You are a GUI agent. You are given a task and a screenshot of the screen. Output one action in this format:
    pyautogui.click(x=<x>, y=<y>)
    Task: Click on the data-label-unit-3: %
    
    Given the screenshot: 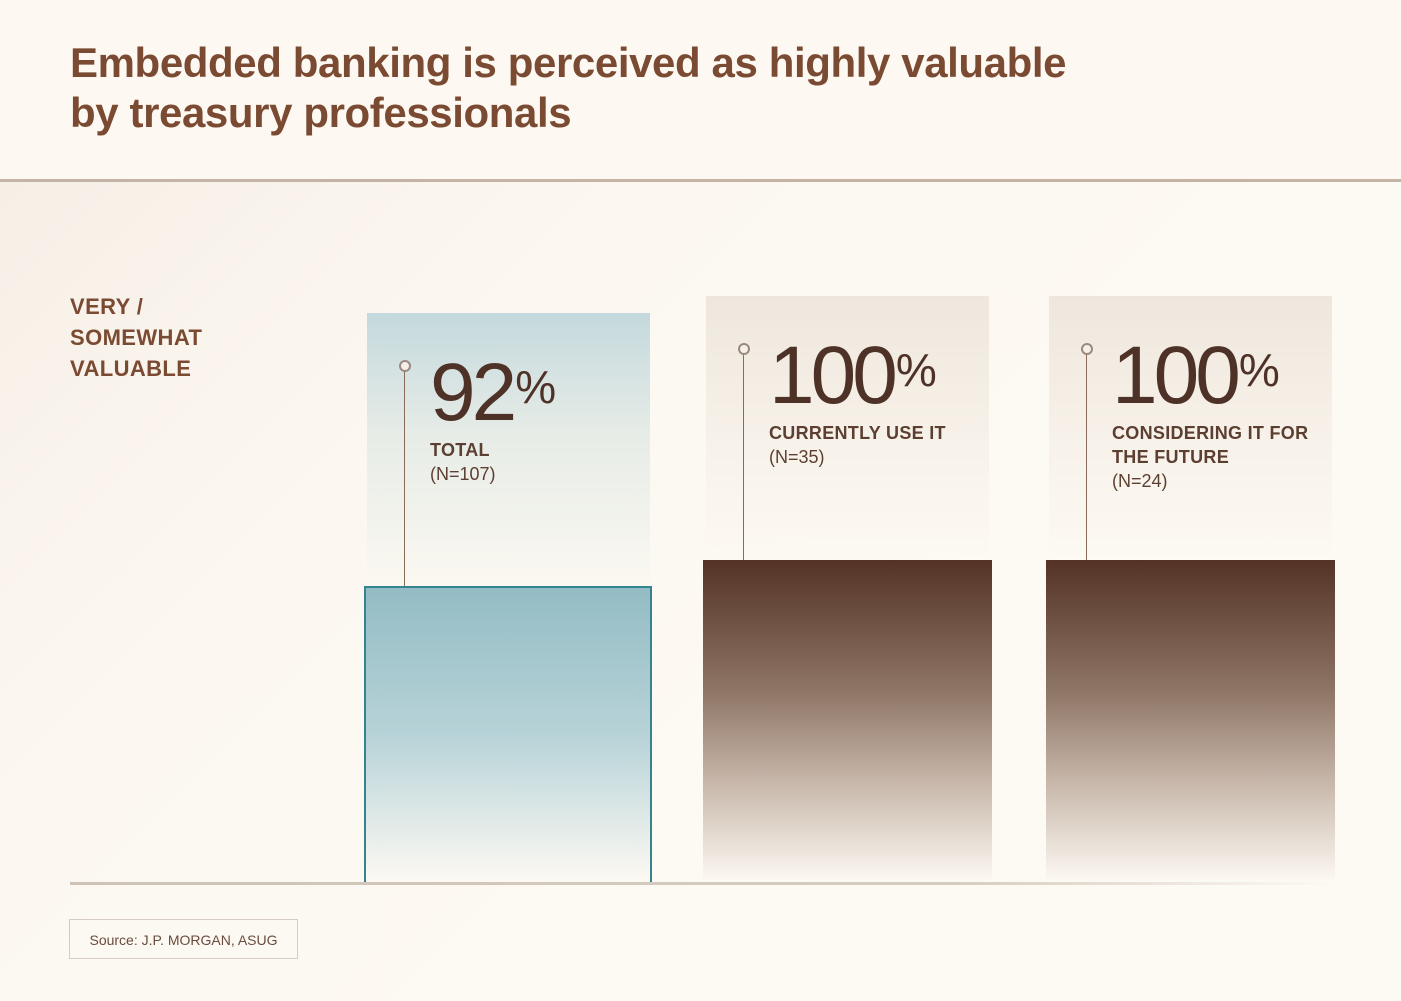 What is the action you would take?
    pyautogui.click(x=1259, y=370)
    